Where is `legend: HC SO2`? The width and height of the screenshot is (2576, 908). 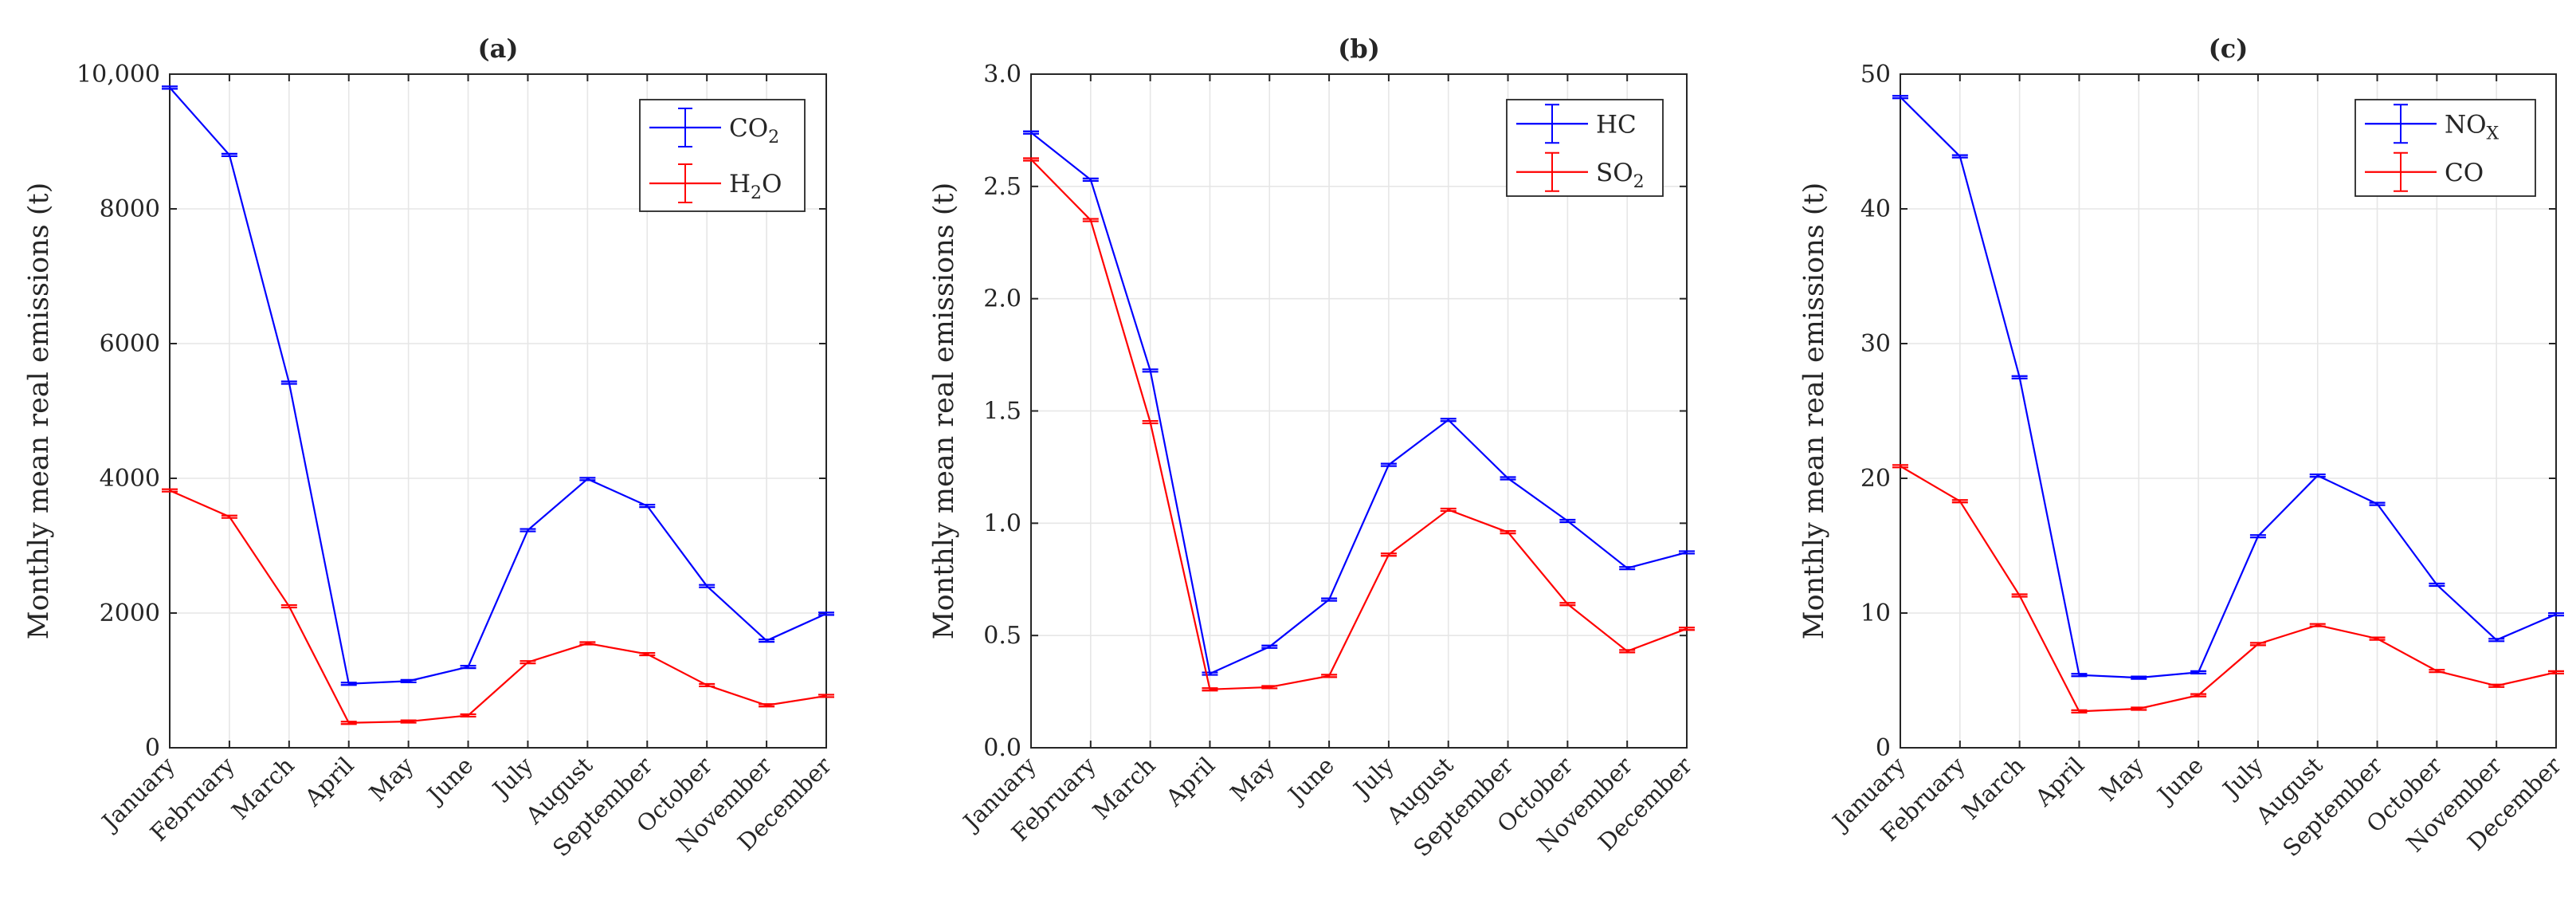 legend: HC SO2 is located at coordinates (1585, 148).